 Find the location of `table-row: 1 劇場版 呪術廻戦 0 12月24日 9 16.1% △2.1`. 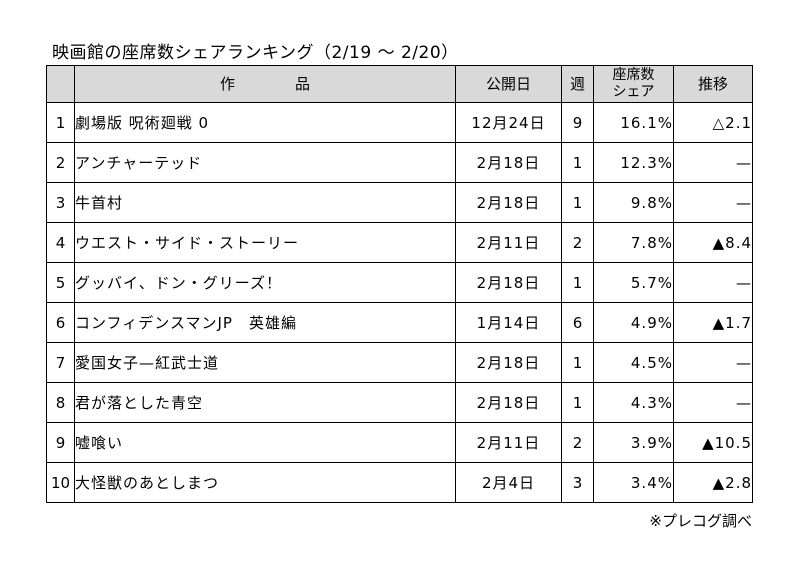

table-row: 1 劇場版 呪術廻戦 0 12月24日 9 16.1% △2.1 is located at coordinates (399, 122).